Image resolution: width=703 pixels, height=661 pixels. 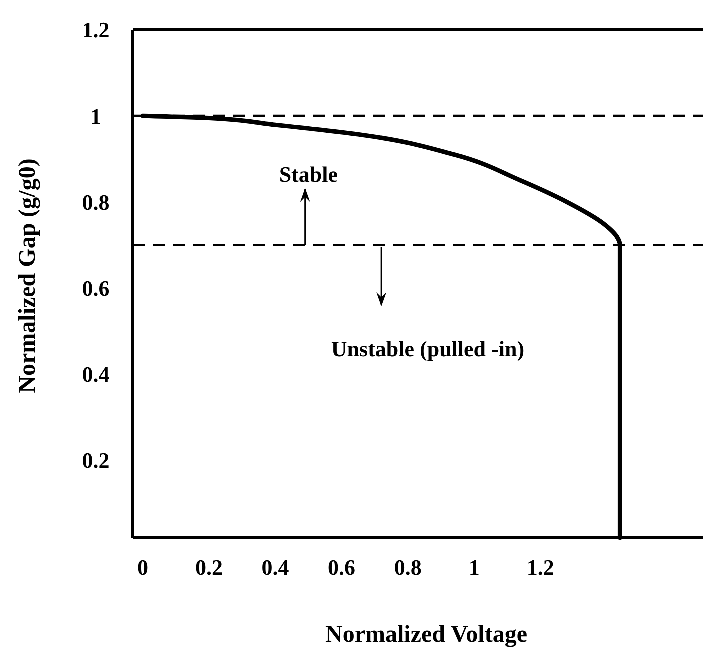 What do you see at coordinates (96, 375) in the screenshot?
I see `y-tick-label: 0.4` at bounding box center [96, 375].